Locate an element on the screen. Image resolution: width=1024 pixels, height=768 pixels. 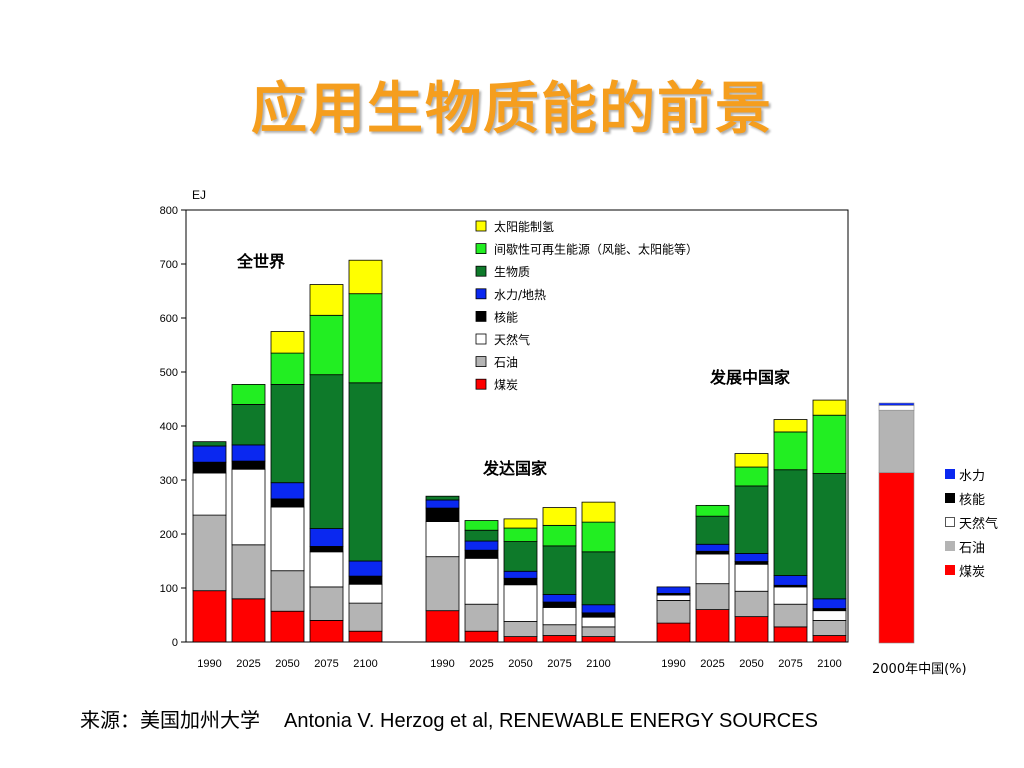
china-legend: 水力核能 天然气石油煤炭 is located at coordinates (971, 522).